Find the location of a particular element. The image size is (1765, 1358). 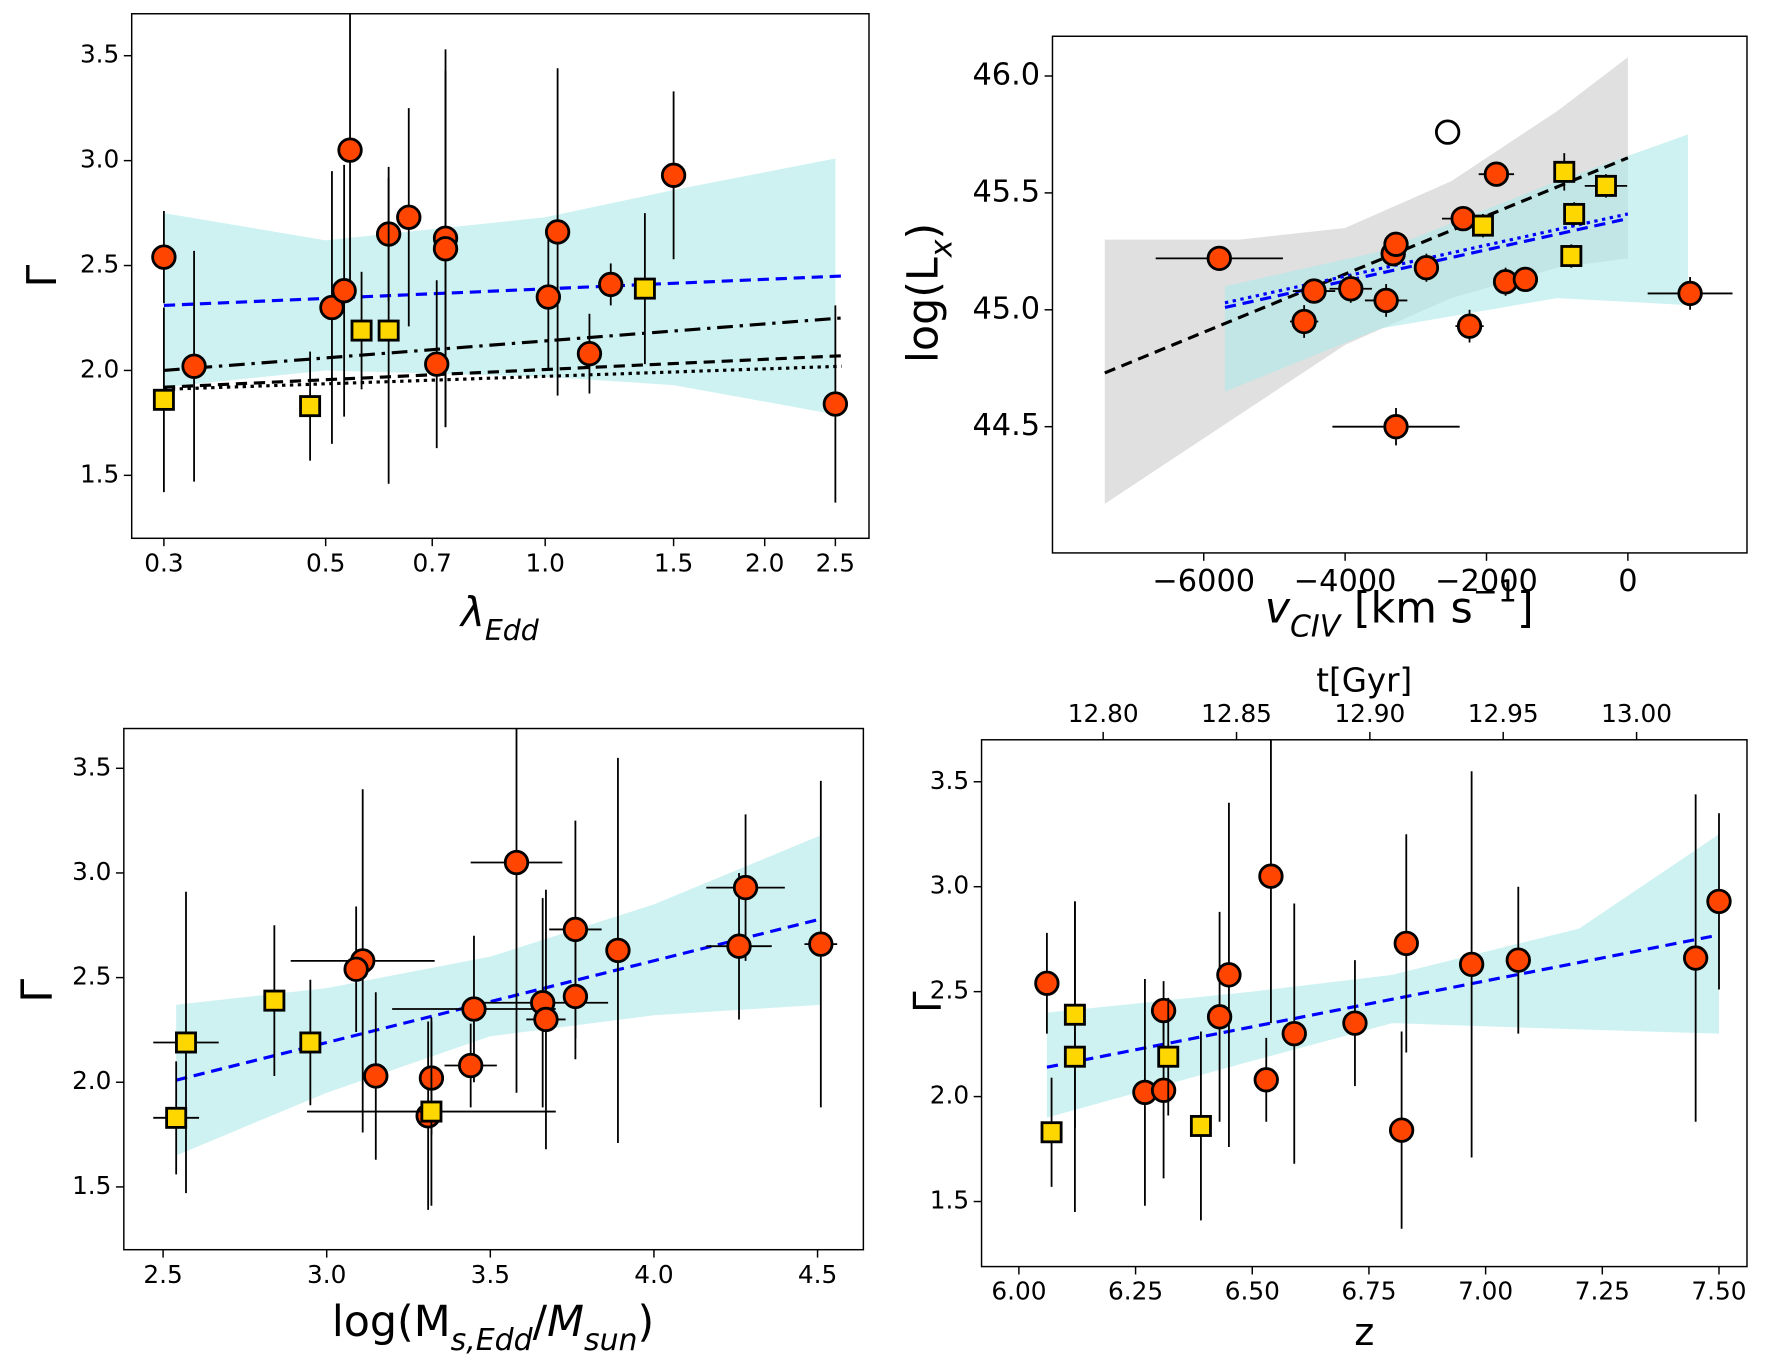

label-run: sun is located at coordinates (611, 1340).